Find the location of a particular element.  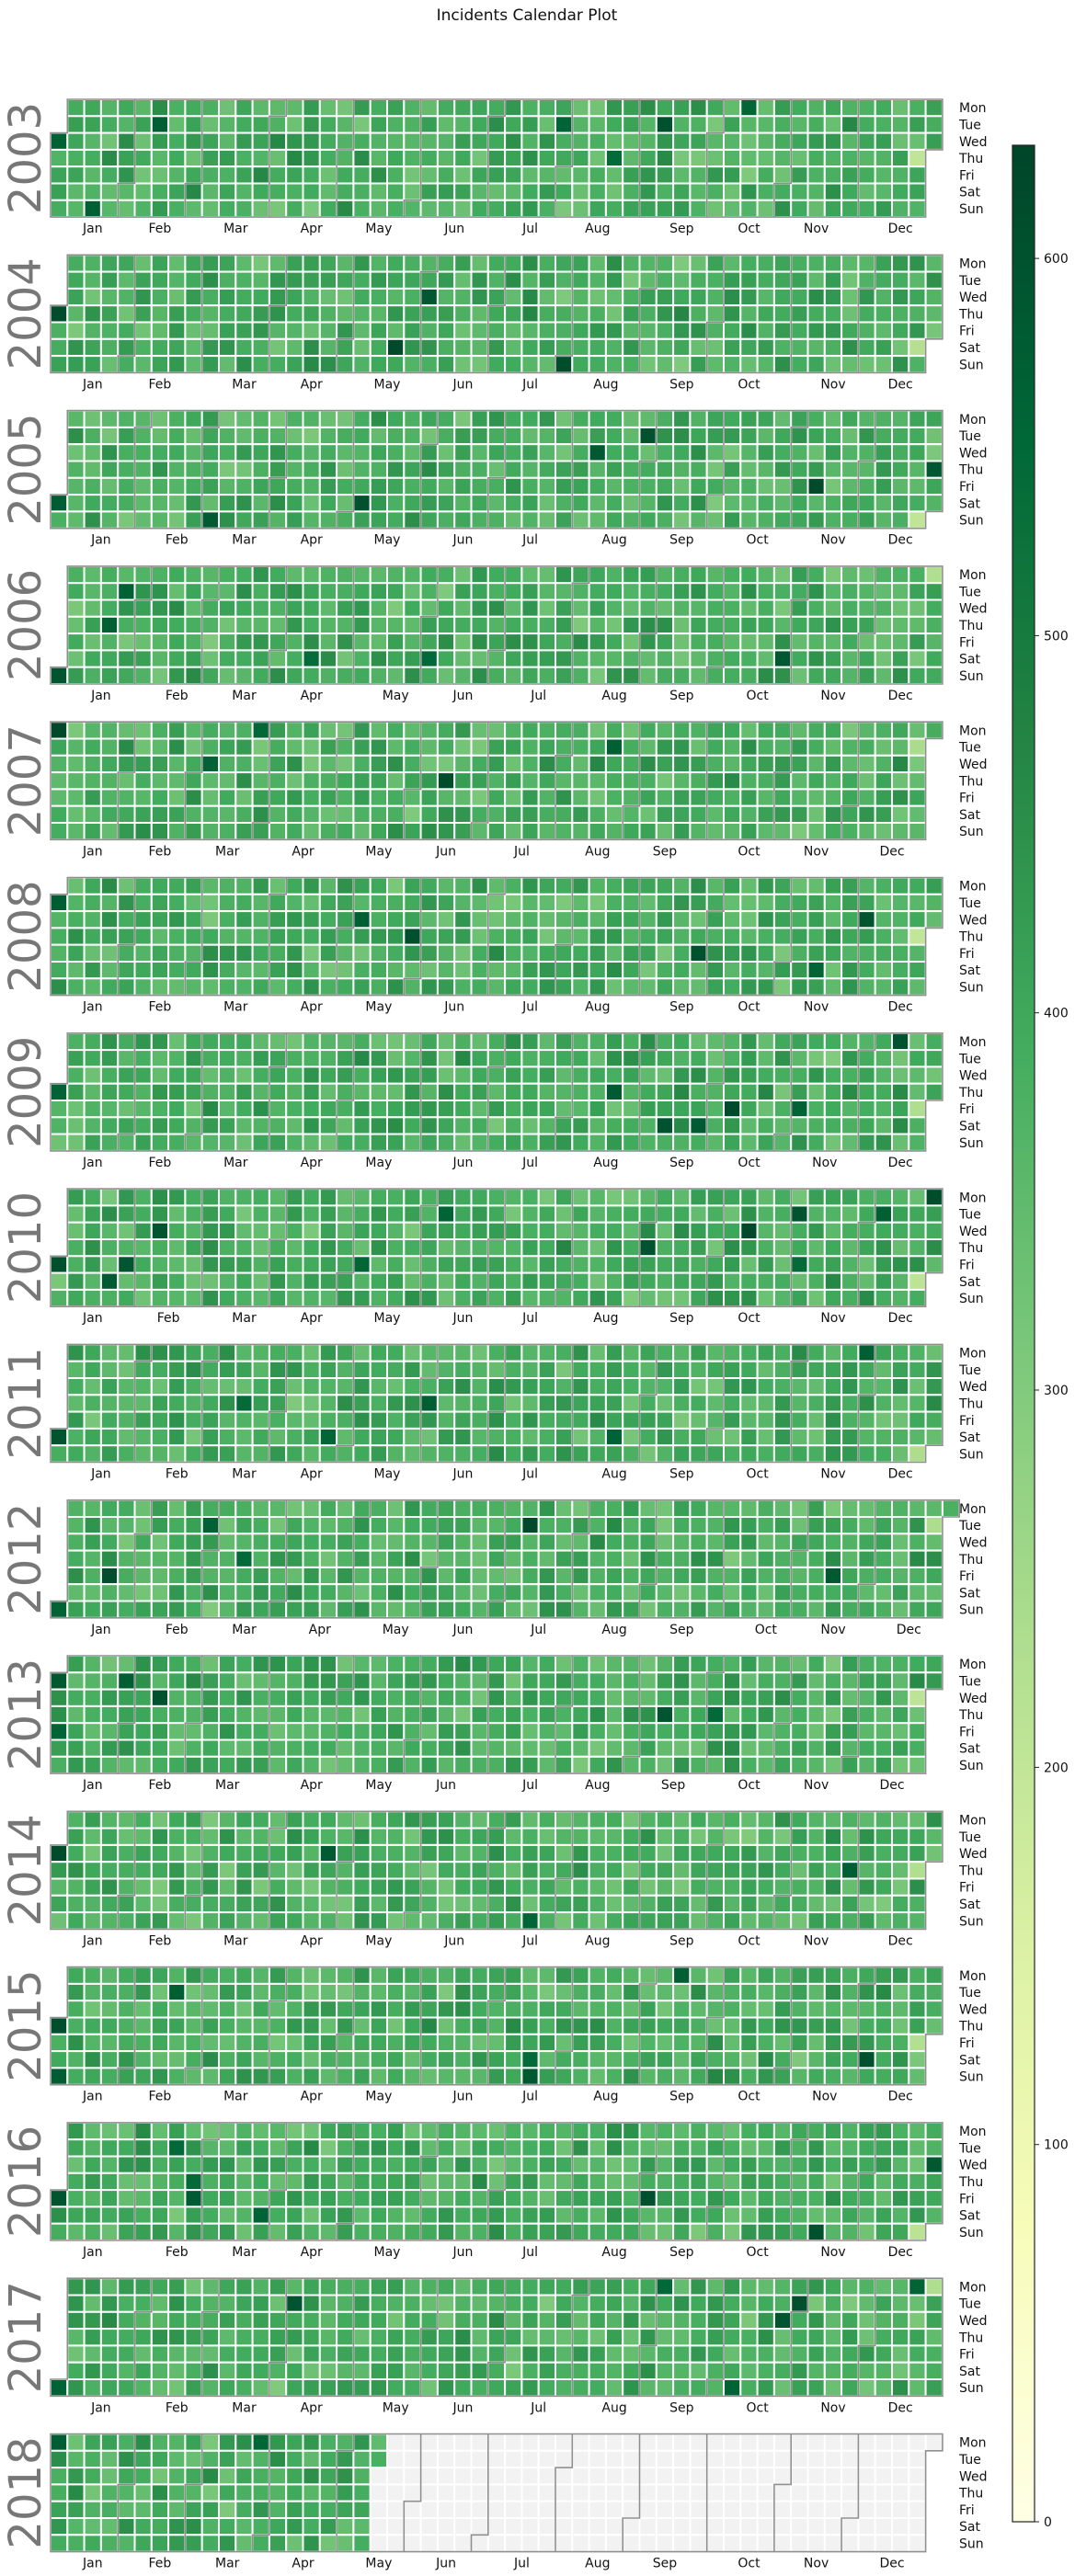

month-label: Jan is located at coordinates (93, 229).